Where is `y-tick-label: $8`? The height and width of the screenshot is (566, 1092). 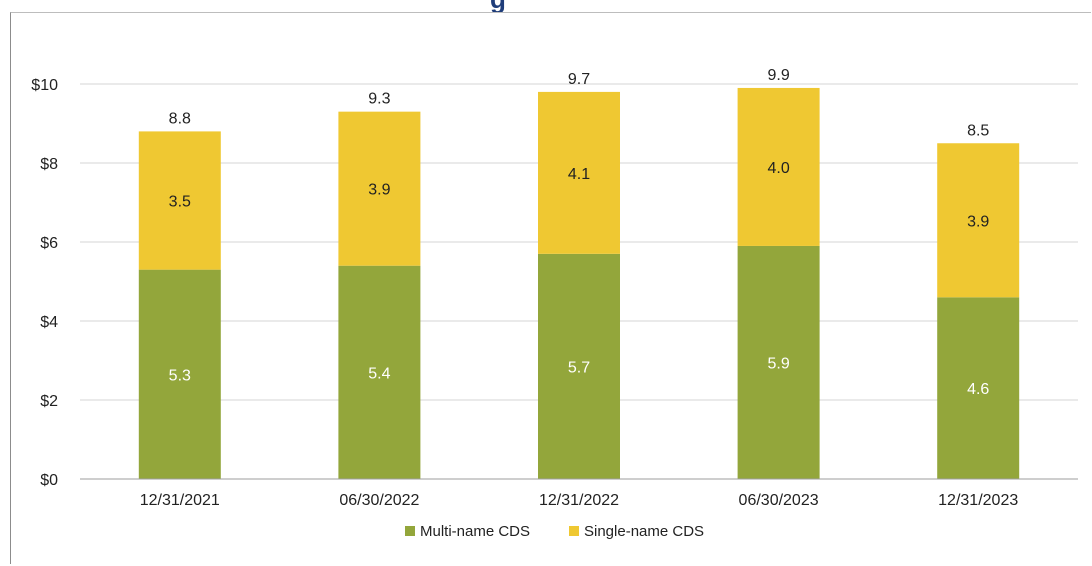
y-tick-label: $8 is located at coordinates (49, 164).